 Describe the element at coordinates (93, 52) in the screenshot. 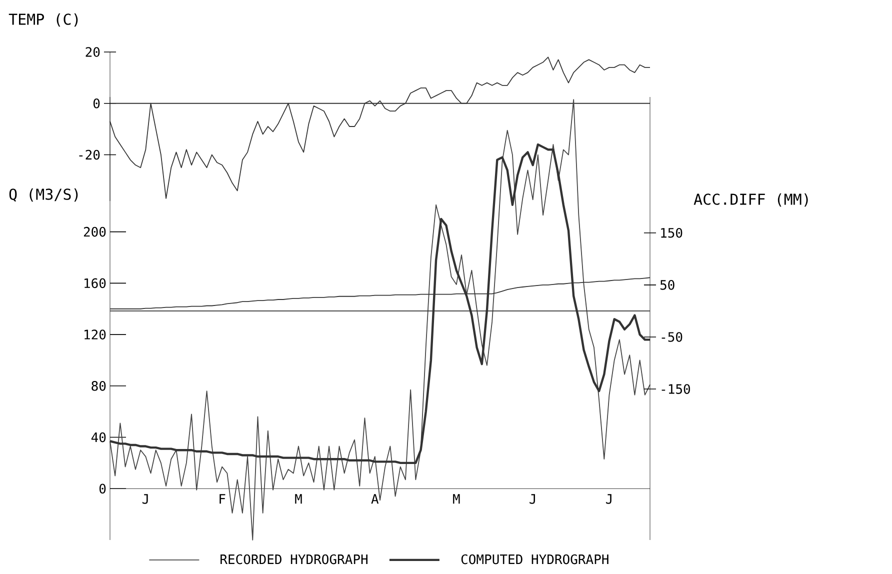

I see `y-tick-label: 20` at that location.